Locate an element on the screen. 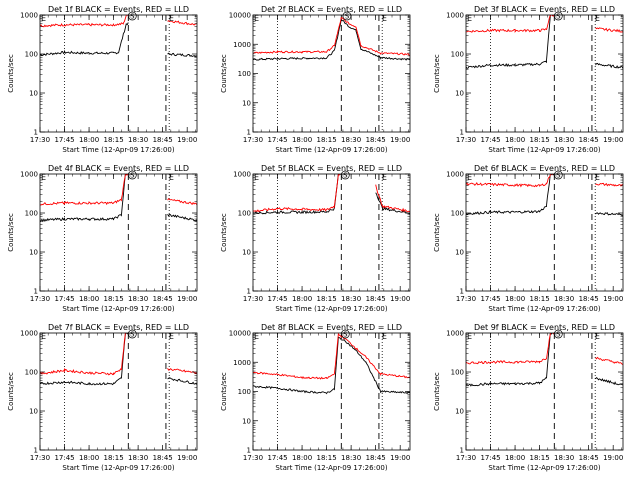  panel-title: Det 1f BLACK = Events, RED = LLD is located at coordinates (118, 9).